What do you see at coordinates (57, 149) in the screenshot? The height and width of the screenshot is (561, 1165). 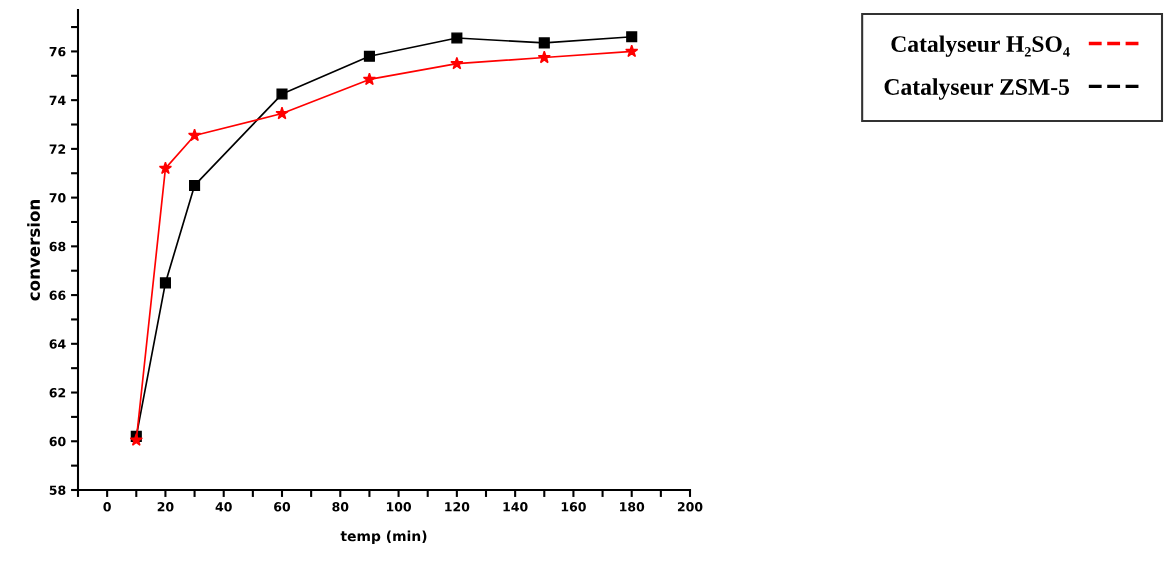 I see `y-tick-label: 72` at bounding box center [57, 149].